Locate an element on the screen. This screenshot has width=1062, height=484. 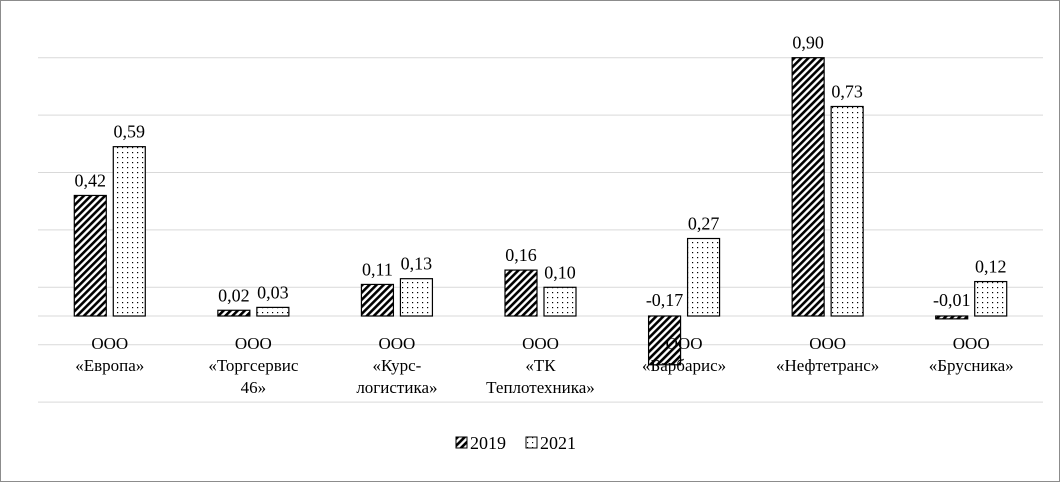
data-label: 0,03 is located at coordinates (273, 292).